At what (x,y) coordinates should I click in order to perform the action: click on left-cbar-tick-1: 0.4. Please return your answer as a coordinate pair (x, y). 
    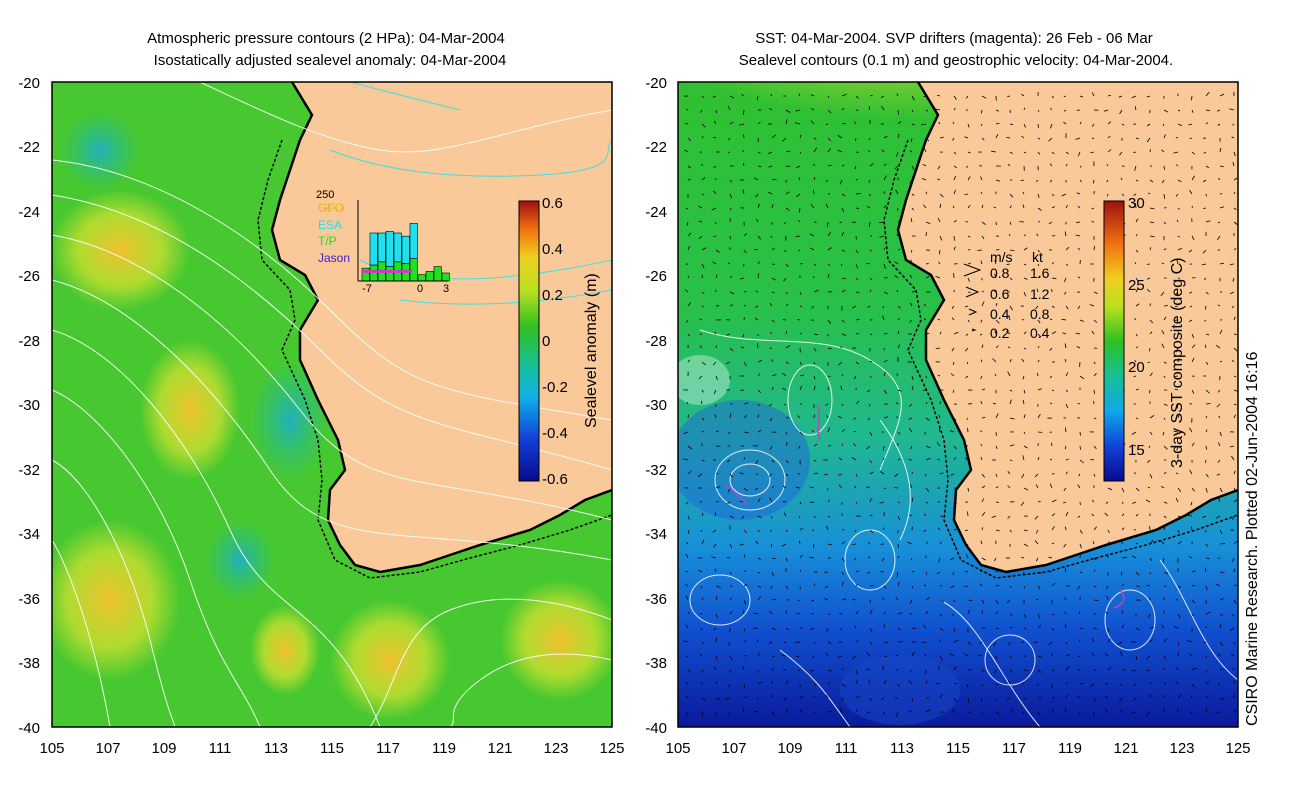
    Looking at the image, I should click on (552, 249).